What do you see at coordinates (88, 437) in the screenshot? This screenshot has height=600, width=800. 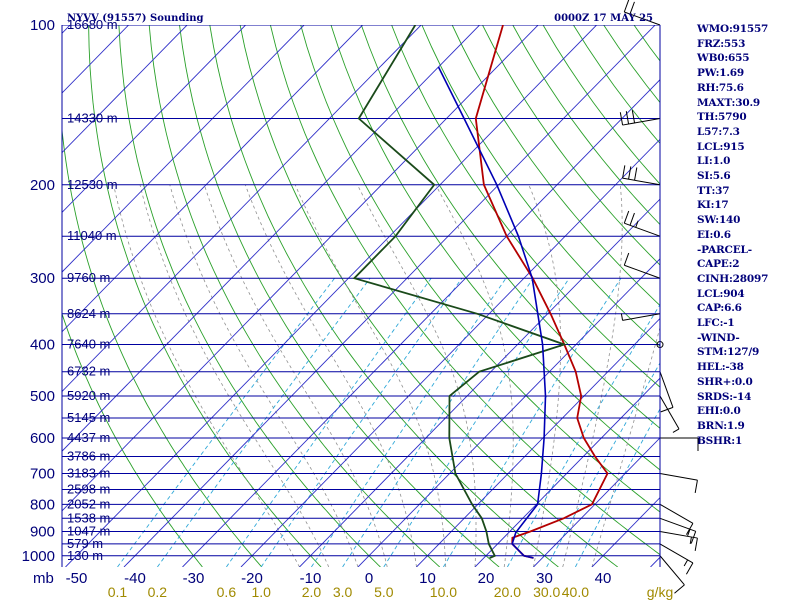 I see `height-label: 4437 m` at bounding box center [88, 437].